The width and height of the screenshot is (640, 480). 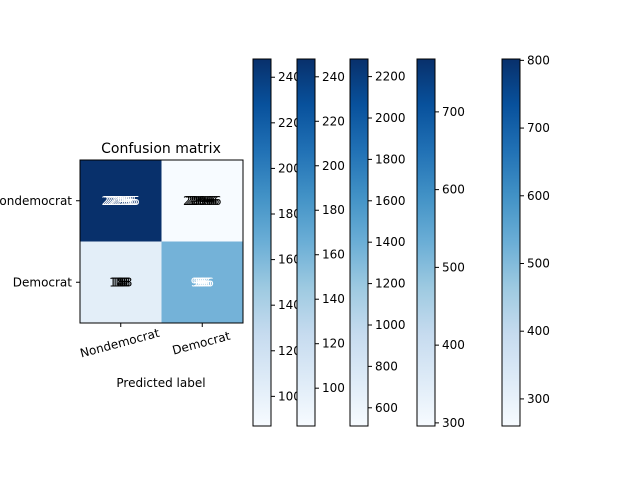 What do you see at coordinates (36, 201) in the screenshot?
I see `y-tick-label: Nondemocrat` at bounding box center [36, 201].